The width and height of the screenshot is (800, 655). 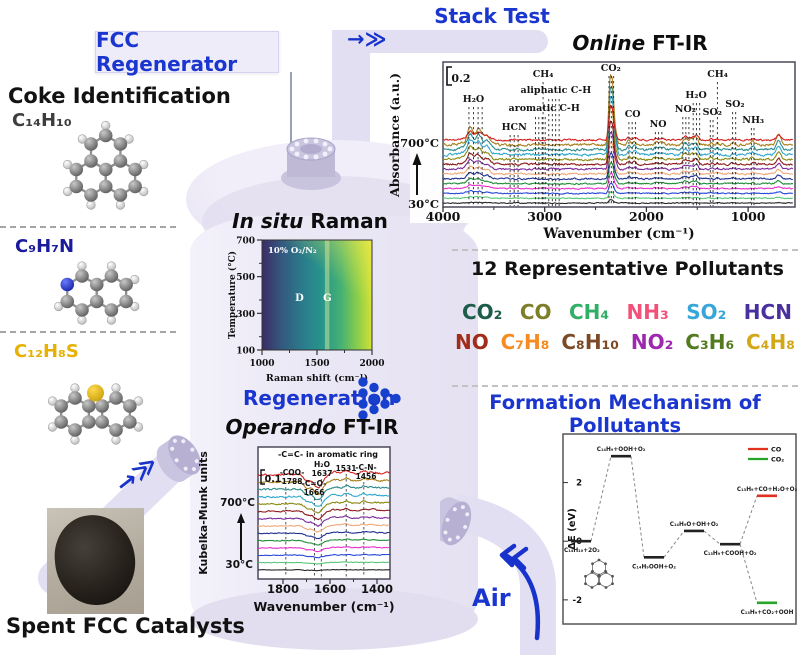 I want to click on flow-arrow-icon: →≫, so click(x=367, y=39).